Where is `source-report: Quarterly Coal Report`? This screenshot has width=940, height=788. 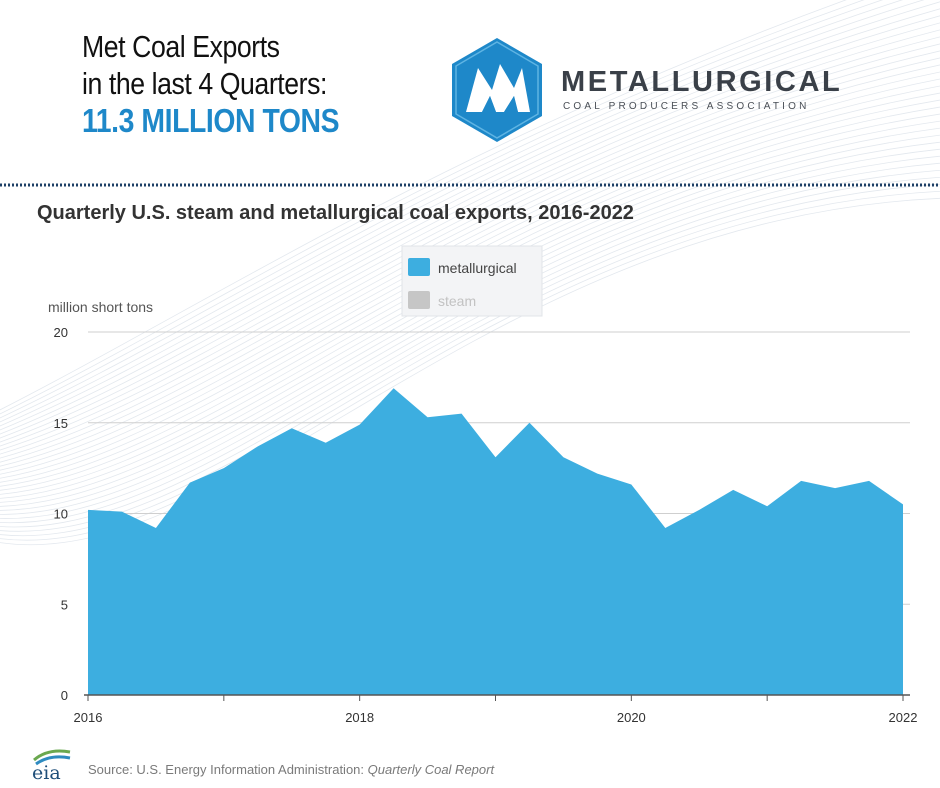 source-report: Quarterly Coal Report is located at coordinates (431, 769).